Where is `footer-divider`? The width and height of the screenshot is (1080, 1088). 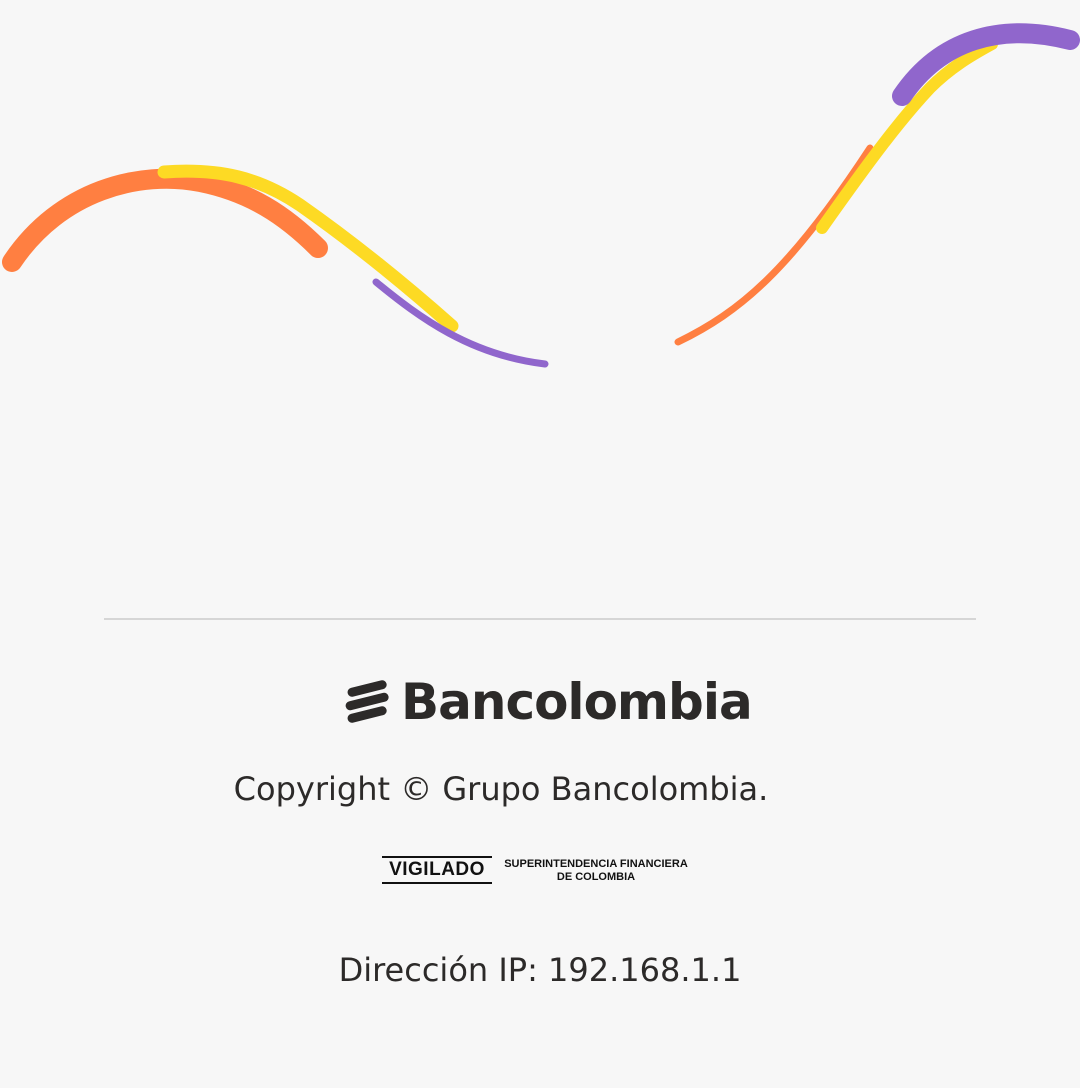 footer-divider is located at coordinates (540, 619).